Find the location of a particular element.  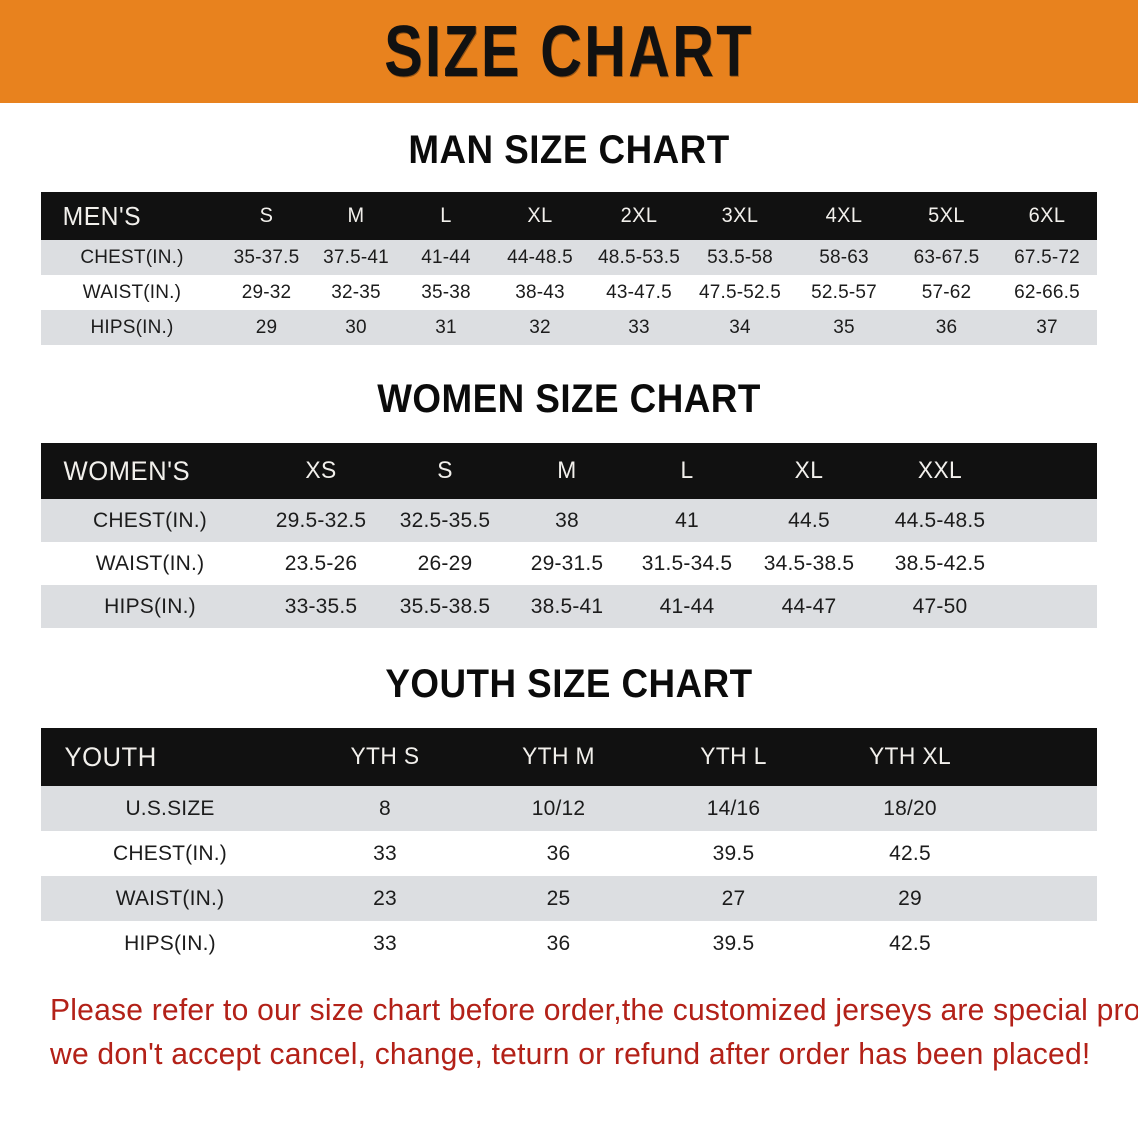

women-cell-1-5: 38.5-42.5 is located at coordinates (940, 563).